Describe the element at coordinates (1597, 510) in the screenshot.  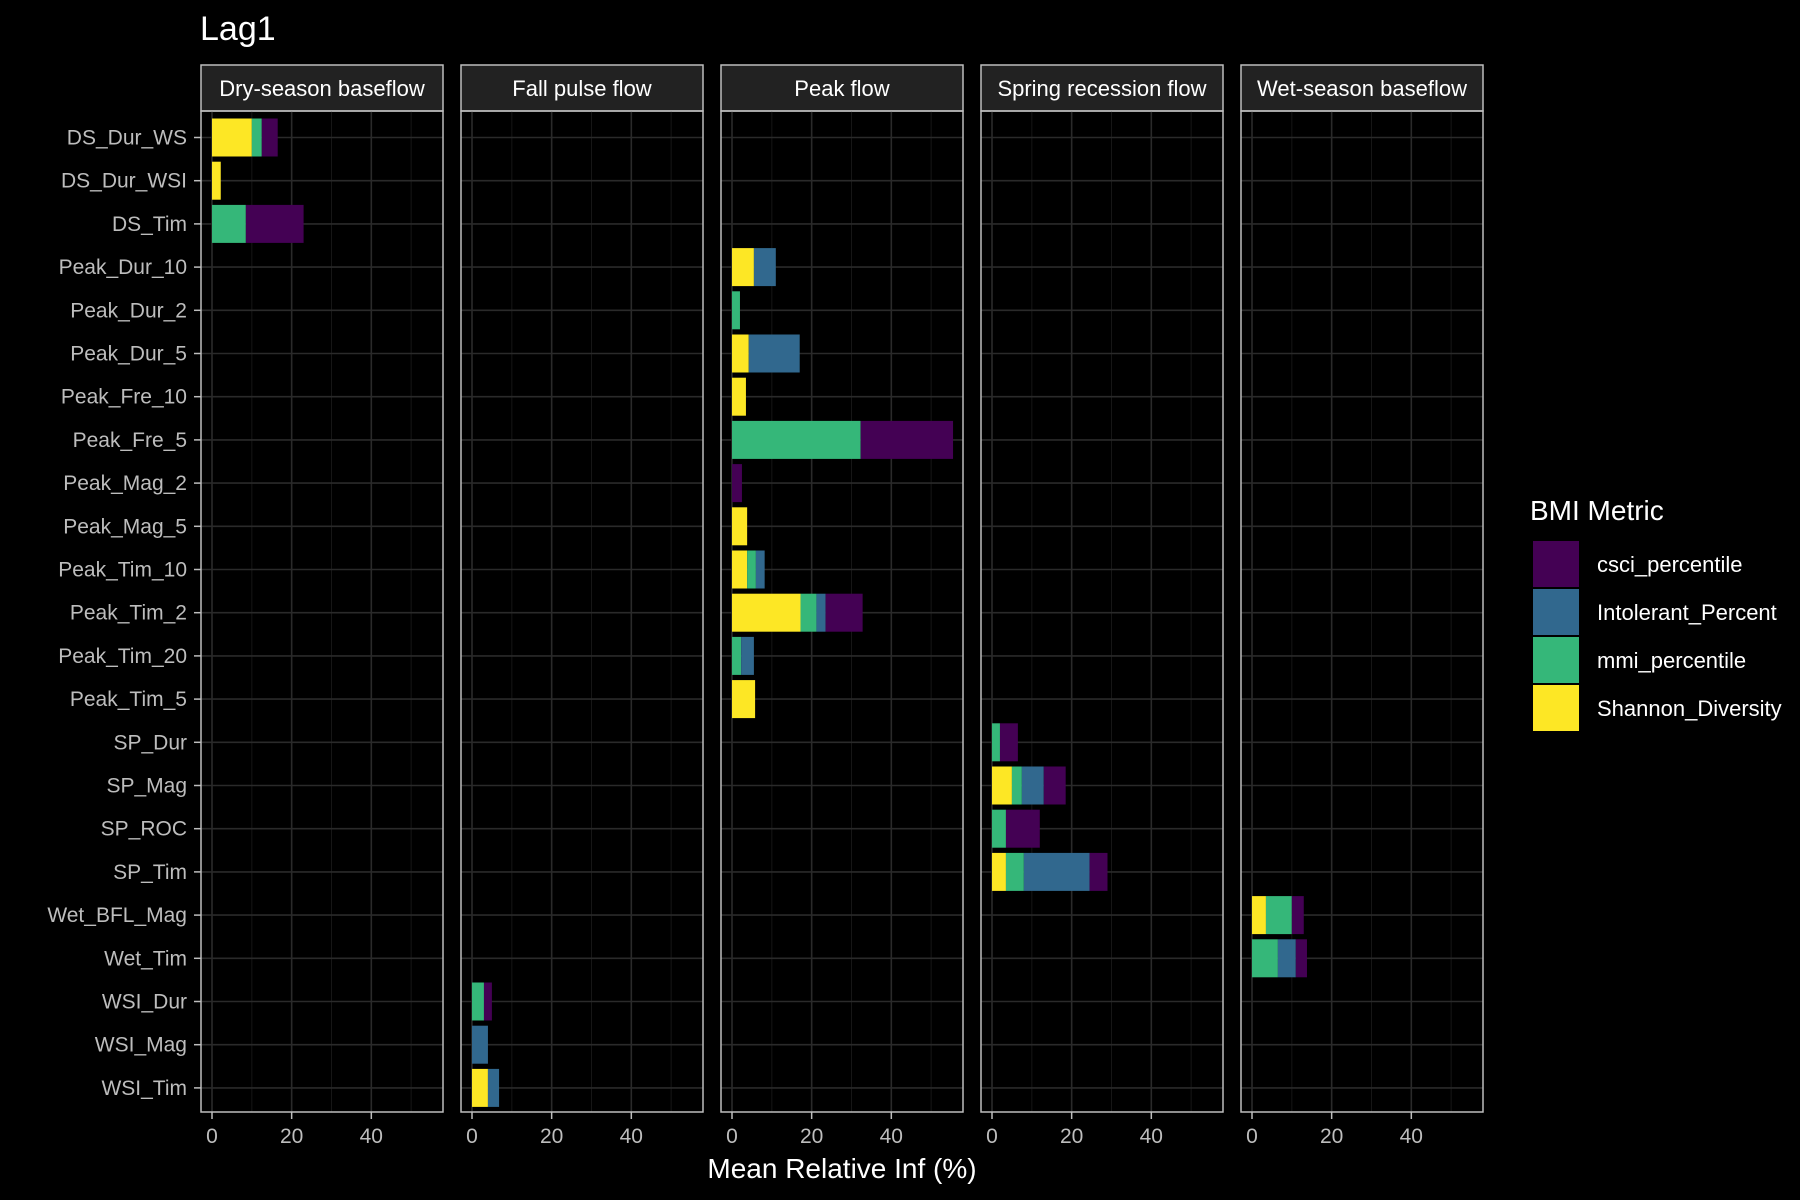
I see `legend-title: BMI Metric` at that location.